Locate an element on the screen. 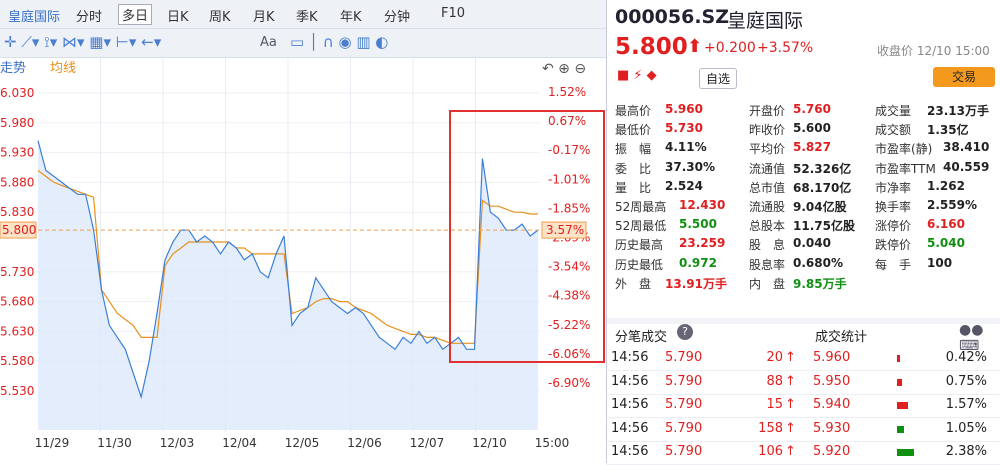  pct-tick-label: 0.67% is located at coordinates (567, 121).